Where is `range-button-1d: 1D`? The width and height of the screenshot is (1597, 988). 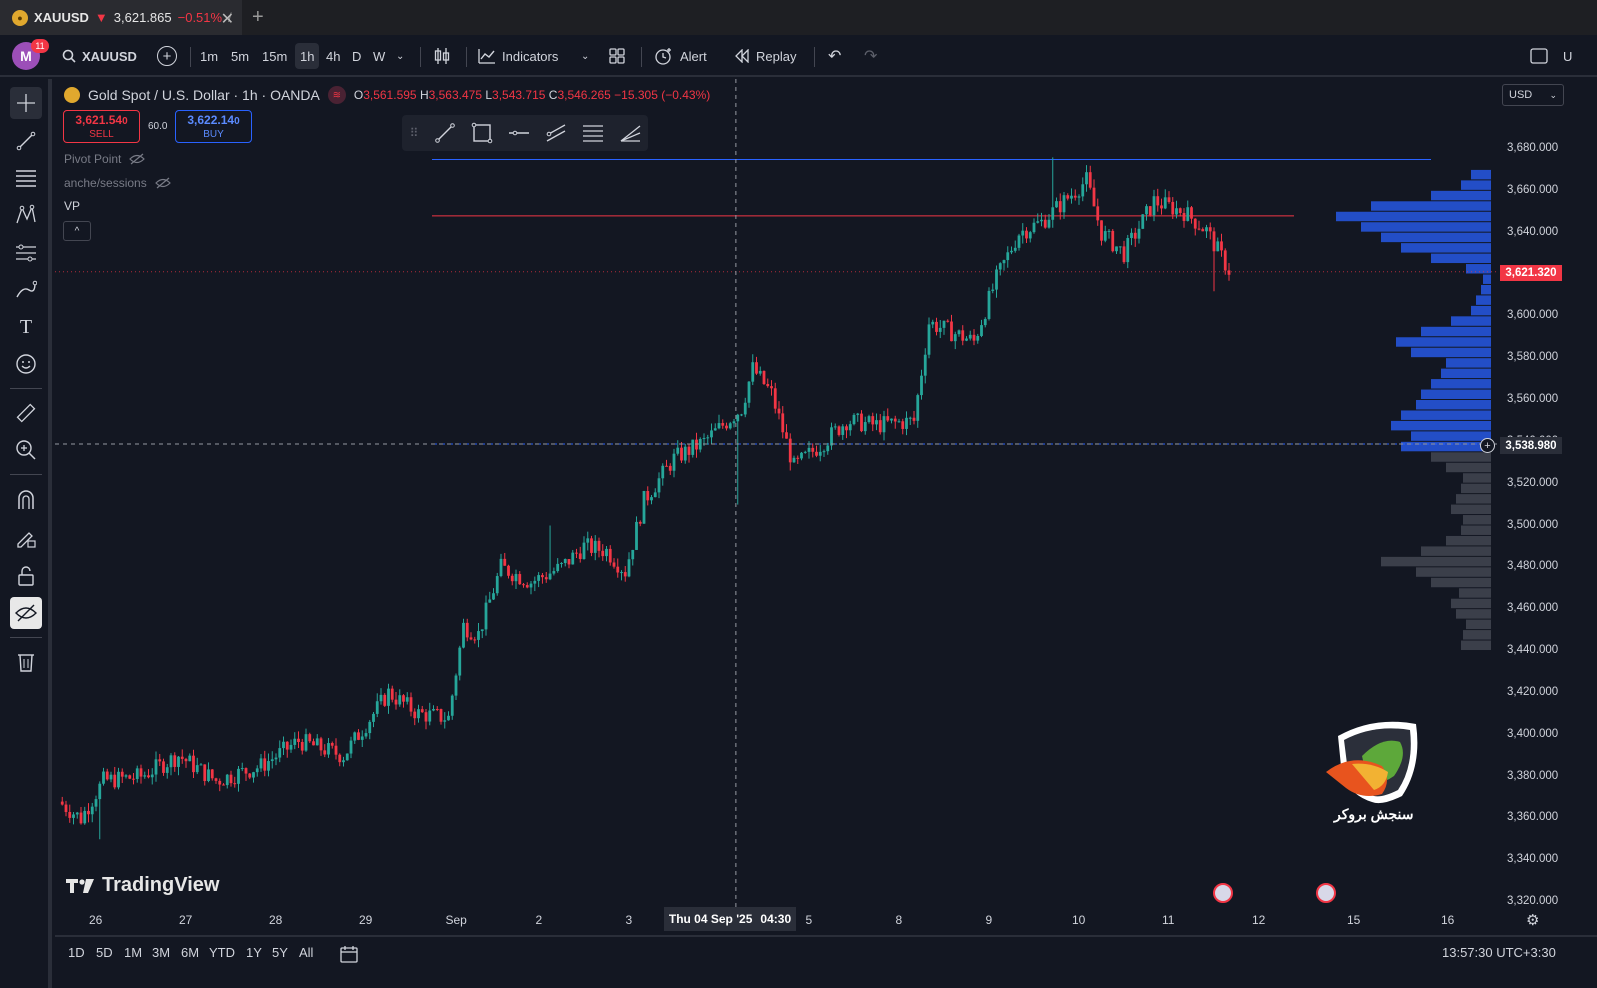 range-button-1d: 1D is located at coordinates (76, 952).